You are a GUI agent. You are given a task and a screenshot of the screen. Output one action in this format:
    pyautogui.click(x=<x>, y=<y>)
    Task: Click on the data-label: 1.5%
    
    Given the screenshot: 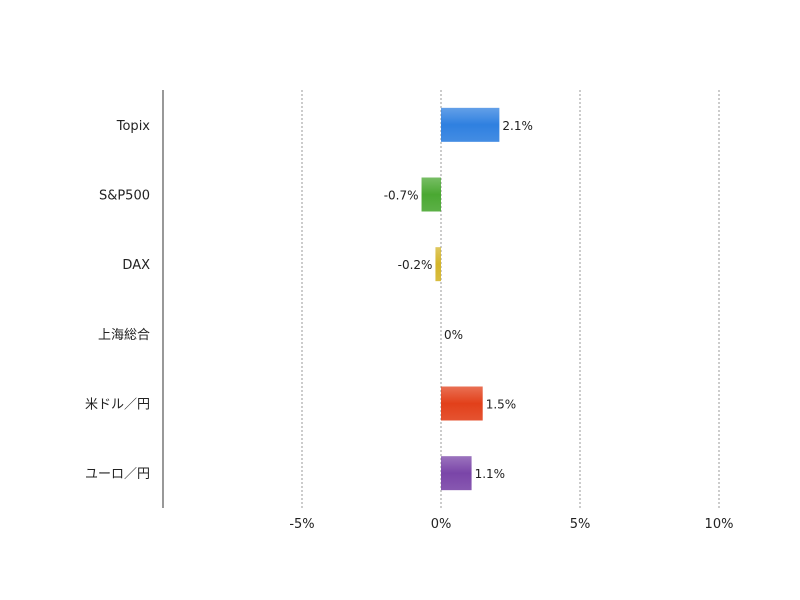 What is the action you would take?
    pyautogui.click(x=501, y=405)
    